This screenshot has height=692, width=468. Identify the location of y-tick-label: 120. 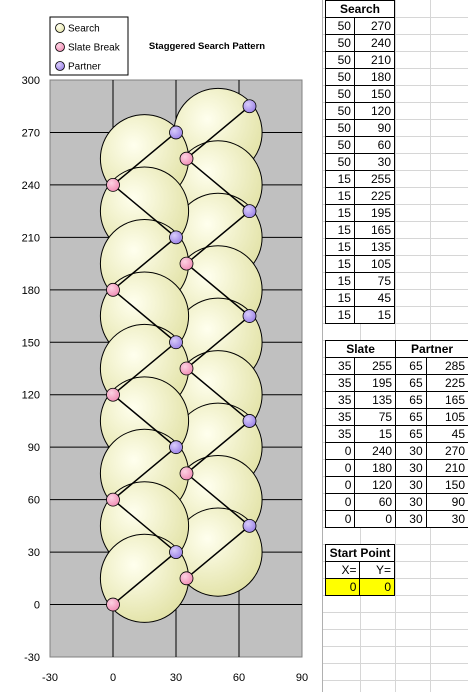
(31, 396).